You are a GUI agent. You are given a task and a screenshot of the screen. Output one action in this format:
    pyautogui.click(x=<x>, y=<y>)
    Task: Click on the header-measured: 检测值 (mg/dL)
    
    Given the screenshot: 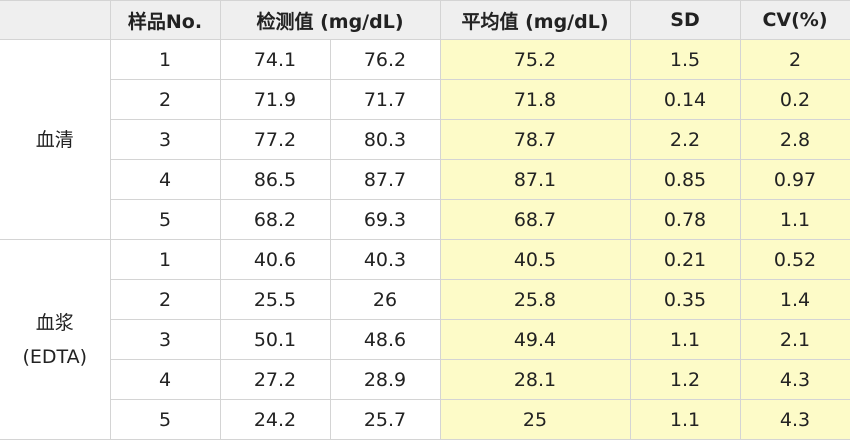 What is the action you would take?
    pyautogui.click(x=330, y=20)
    